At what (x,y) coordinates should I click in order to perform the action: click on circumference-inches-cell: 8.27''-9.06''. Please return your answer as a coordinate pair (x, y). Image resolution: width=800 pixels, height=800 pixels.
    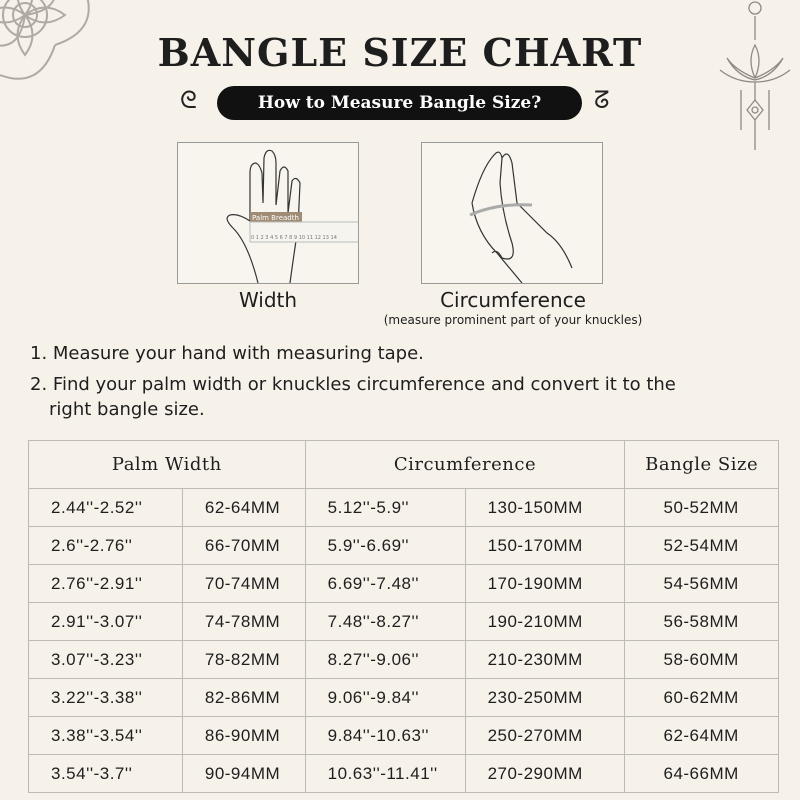
    Looking at the image, I should click on (385, 659).